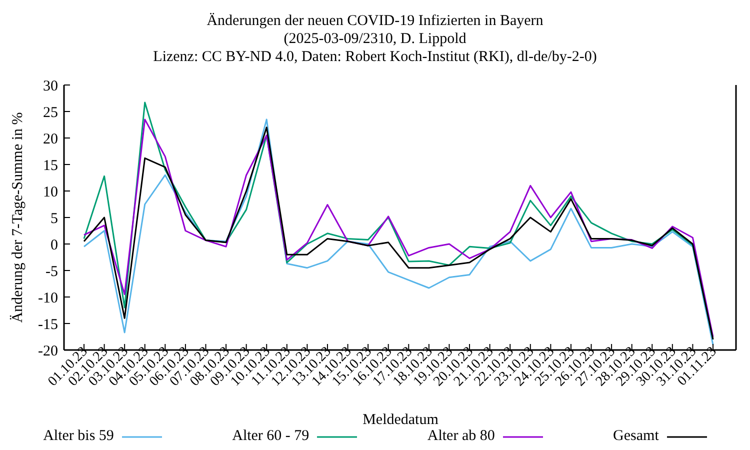 This screenshot has width=750, height=450. What do you see at coordinates (54, 245) in the screenshot?
I see `y-tick-label: 0` at bounding box center [54, 245].